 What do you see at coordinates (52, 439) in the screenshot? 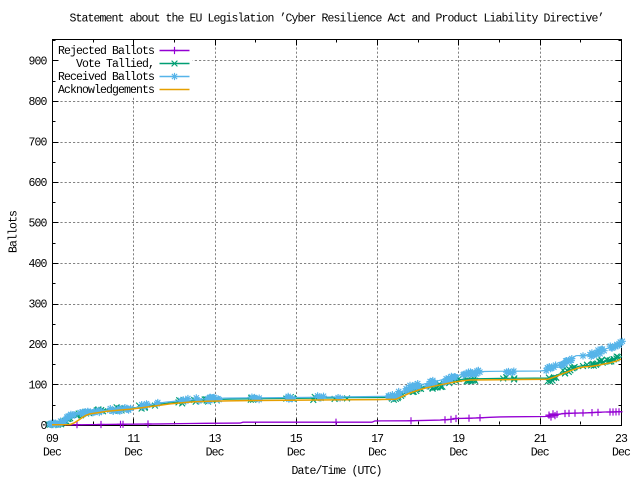
I see `svg-text: 09` at bounding box center [52, 439].